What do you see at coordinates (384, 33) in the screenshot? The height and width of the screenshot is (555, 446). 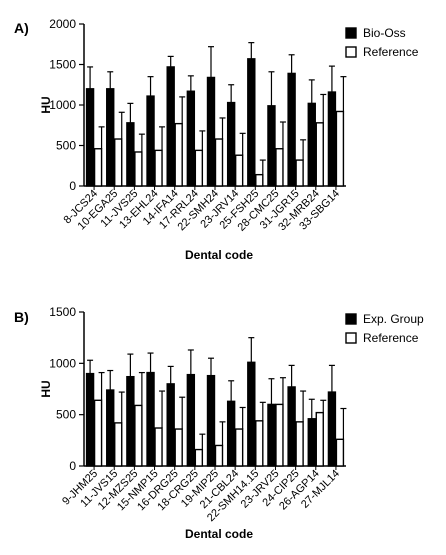 I see `legend-label: Bio-Oss` at bounding box center [384, 33].